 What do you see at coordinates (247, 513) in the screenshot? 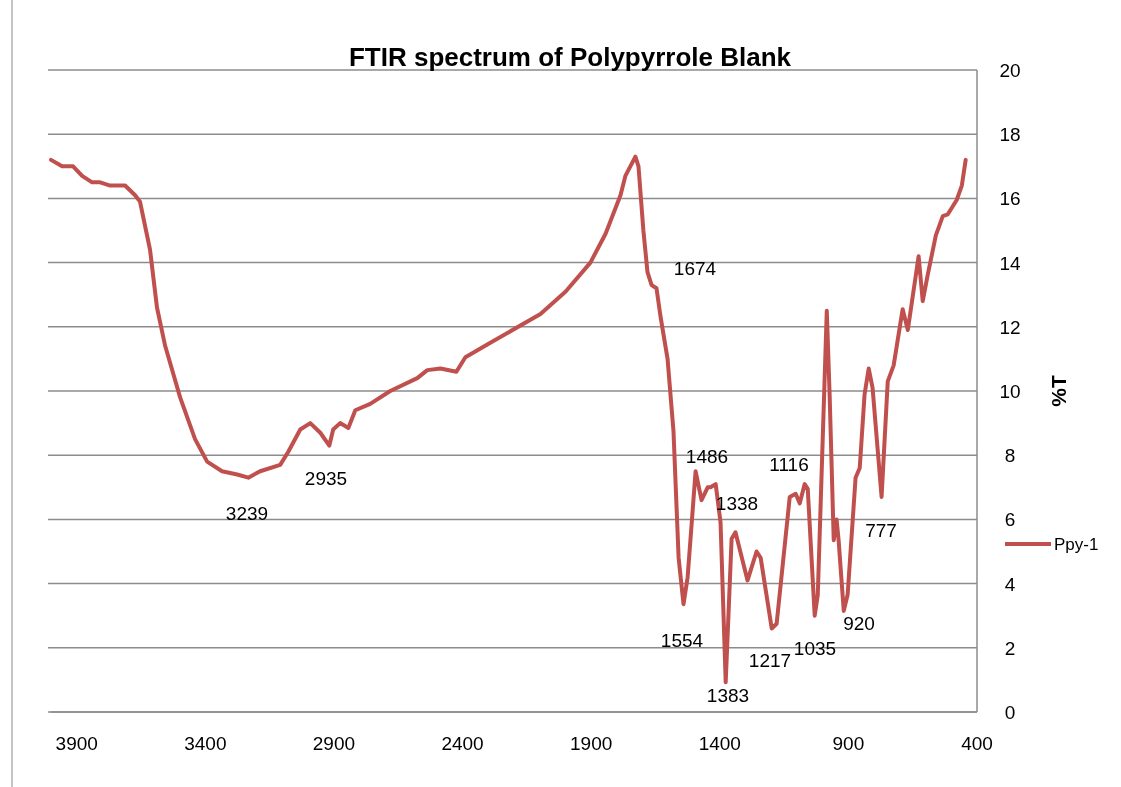
I see `annotation: 3239` at bounding box center [247, 513].